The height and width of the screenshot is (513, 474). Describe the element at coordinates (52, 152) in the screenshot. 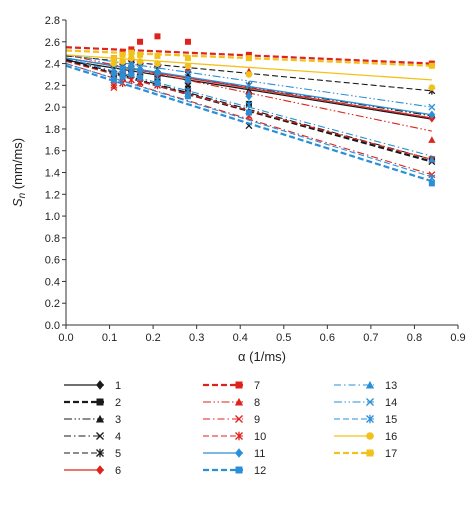

I see `y-tick-label: 1.6` at that location.